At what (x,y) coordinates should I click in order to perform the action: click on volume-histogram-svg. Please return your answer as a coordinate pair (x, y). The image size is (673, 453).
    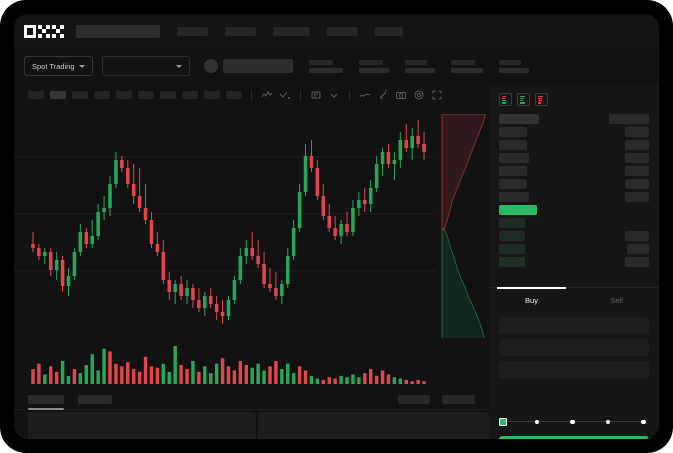
    Looking at the image, I should click on (228, 365).